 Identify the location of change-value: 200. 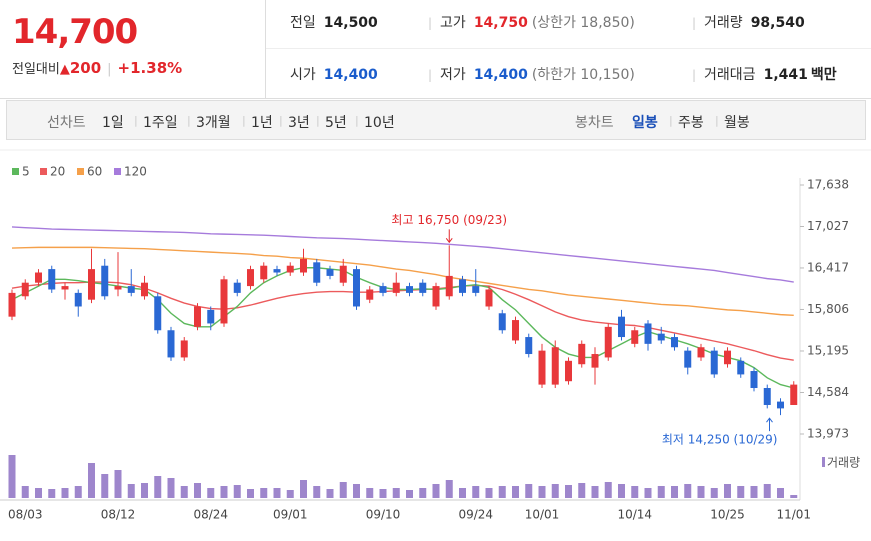
(85, 68).